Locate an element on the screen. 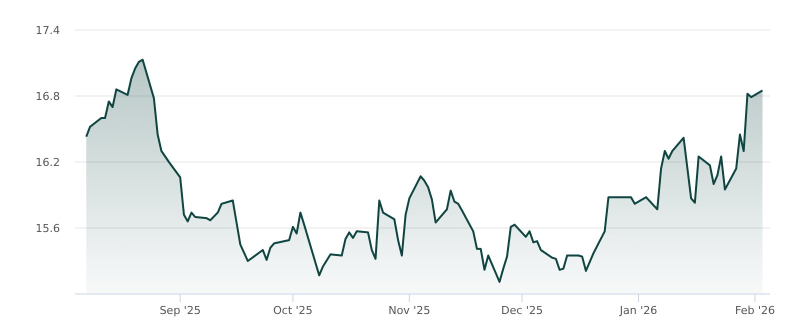 The height and width of the screenshot is (324, 800). y-tick-label: 16.8 is located at coordinates (48, 96).